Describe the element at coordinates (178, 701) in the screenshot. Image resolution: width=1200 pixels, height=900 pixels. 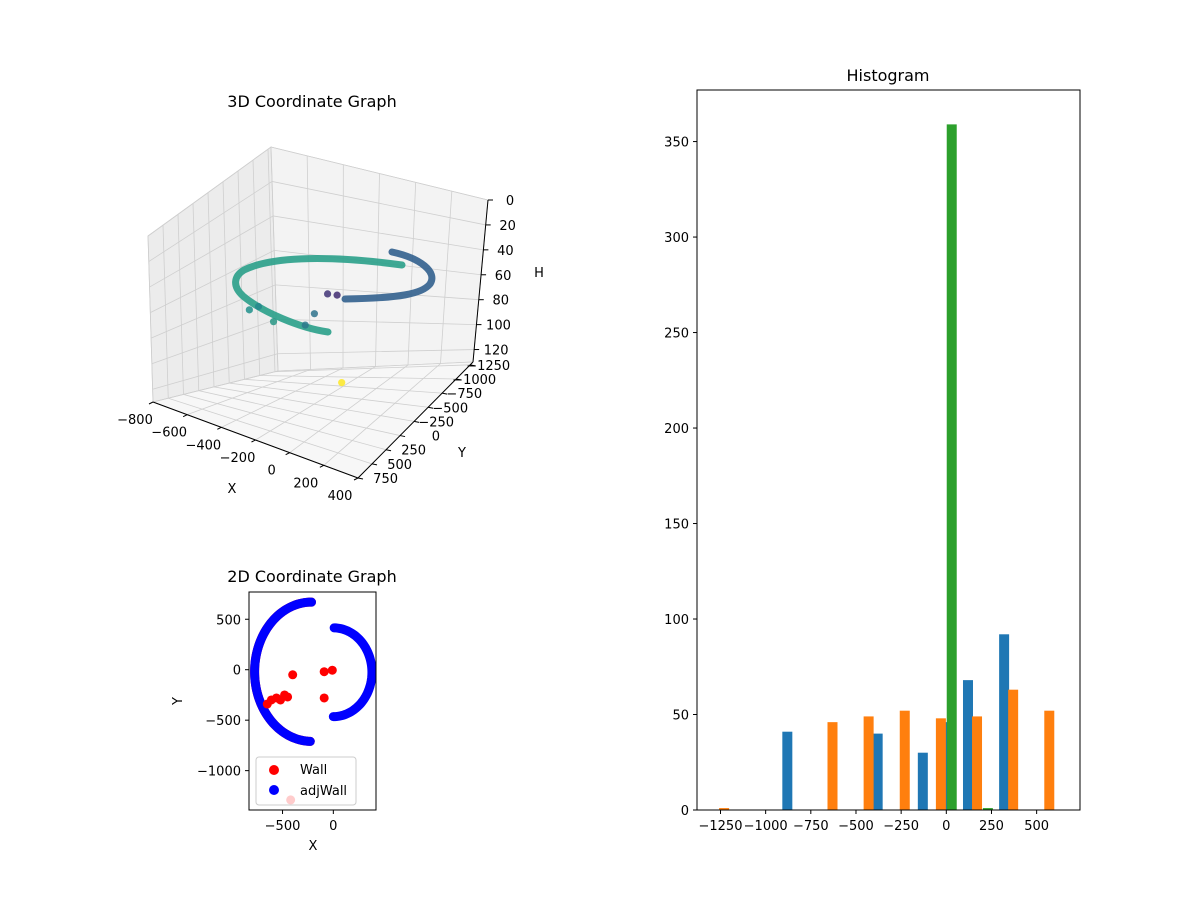
I see `y-axis-label-2d: Y` at that location.